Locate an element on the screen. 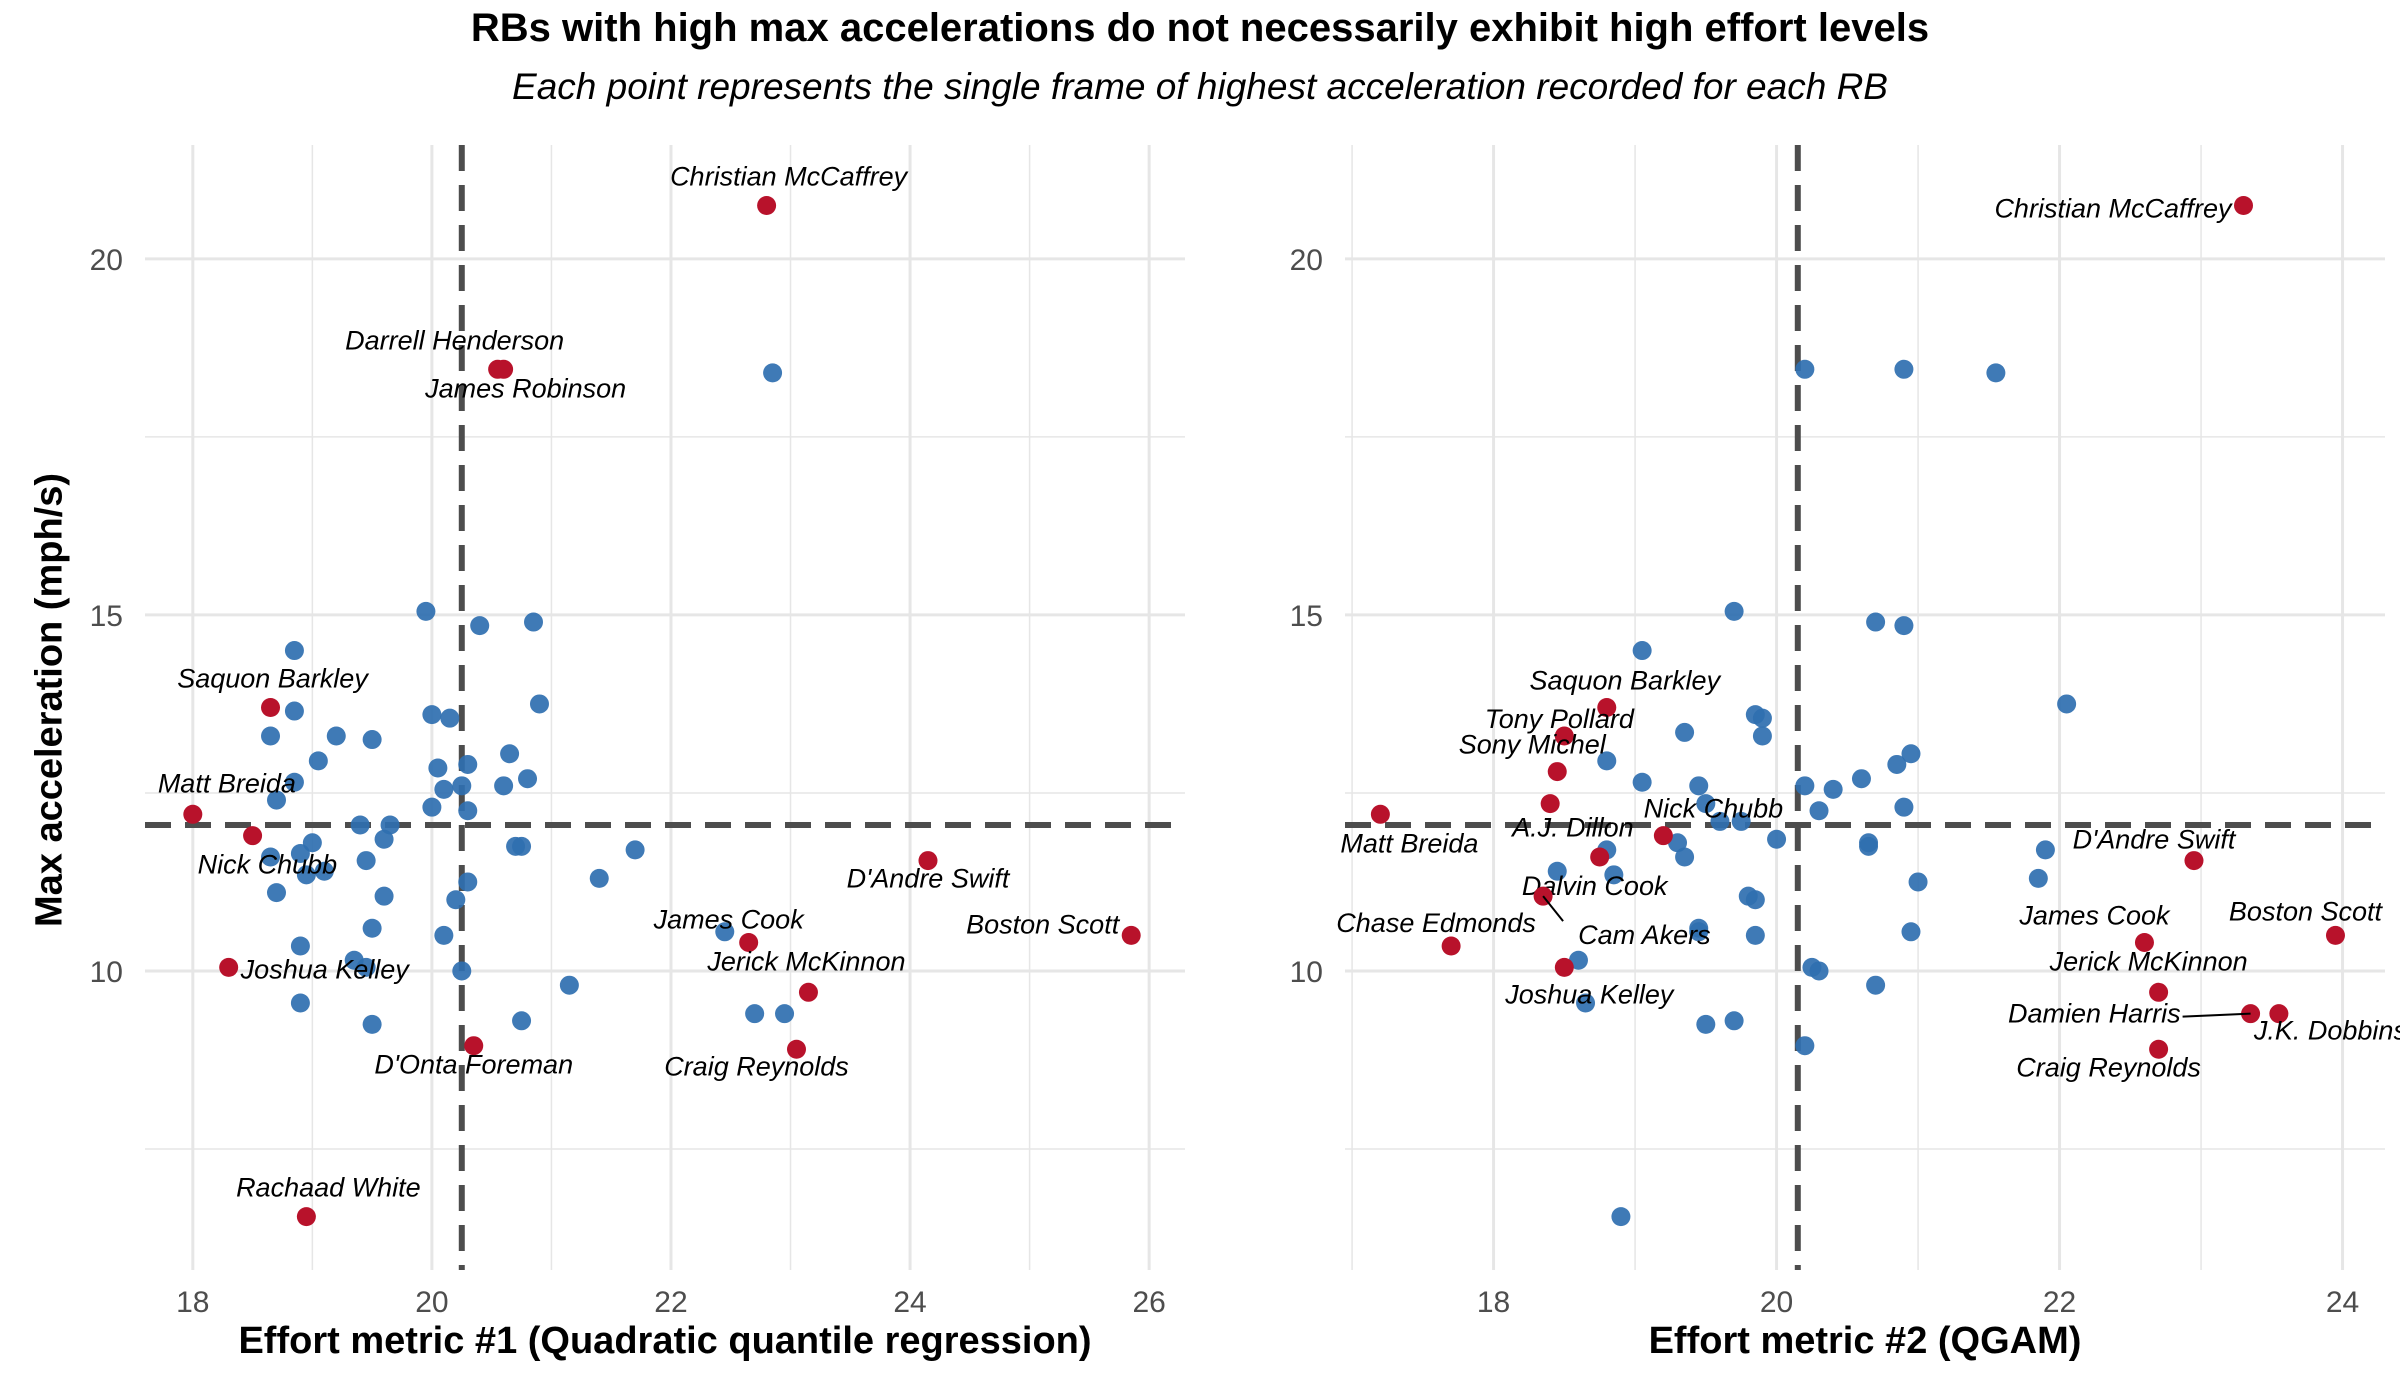  highlighted-point-a-j-dillon is located at coordinates (1550, 804).